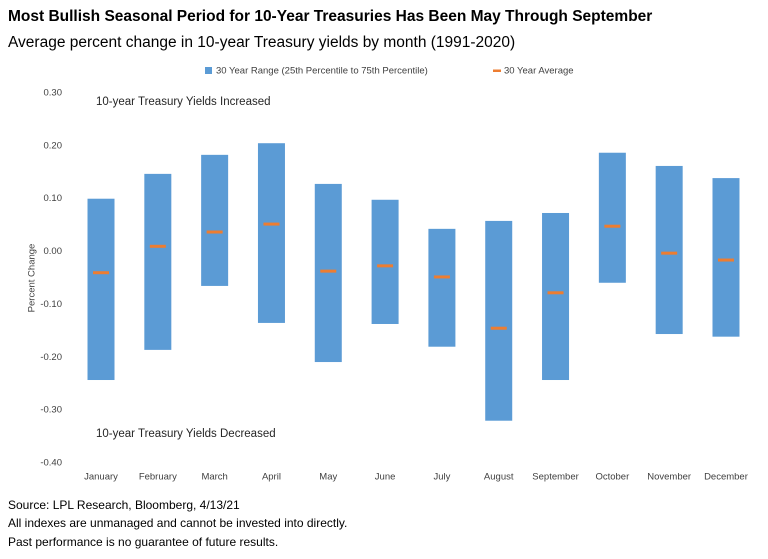 The width and height of the screenshot is (768, 559). What do you see at coordinates (51, 410) in the screenshot?
I see `y-tick-label: -0.30` at bounding box center [51, 410].